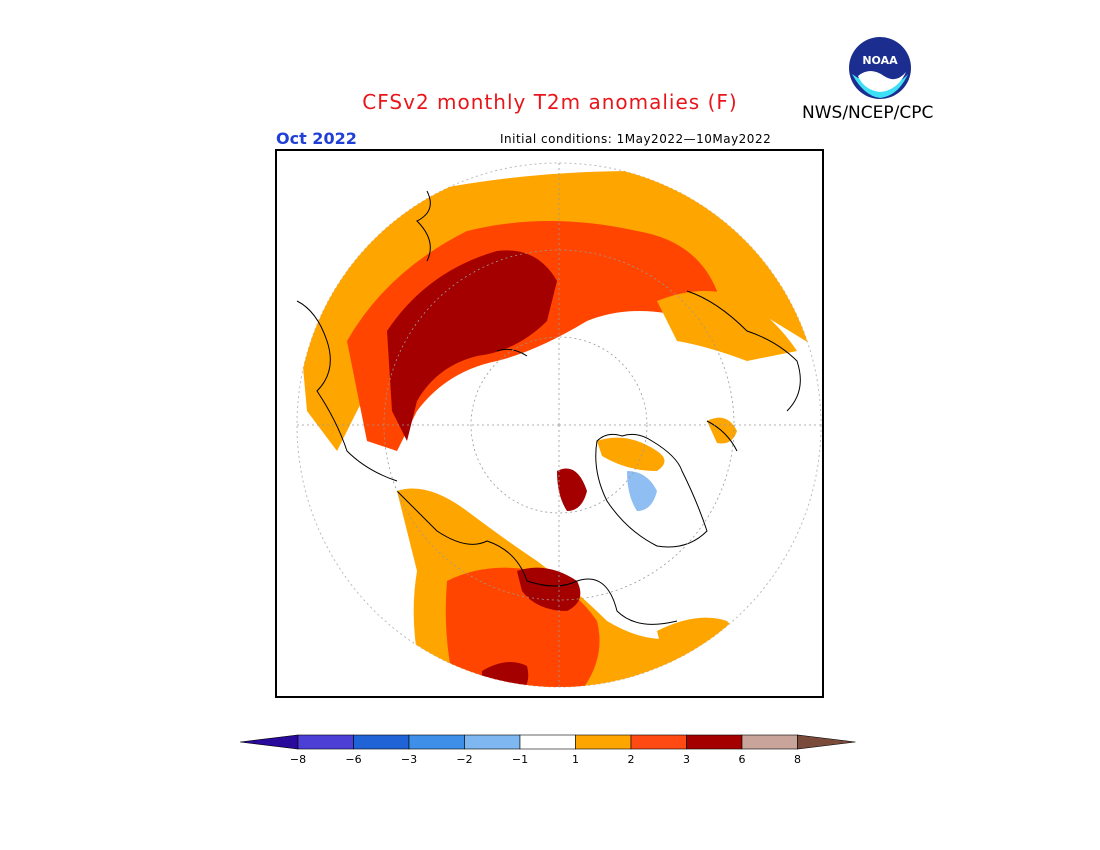  Describe the element at coordinates (686, 759) in the screenshot. I see `colorbar-tick-label: 3` at that location.